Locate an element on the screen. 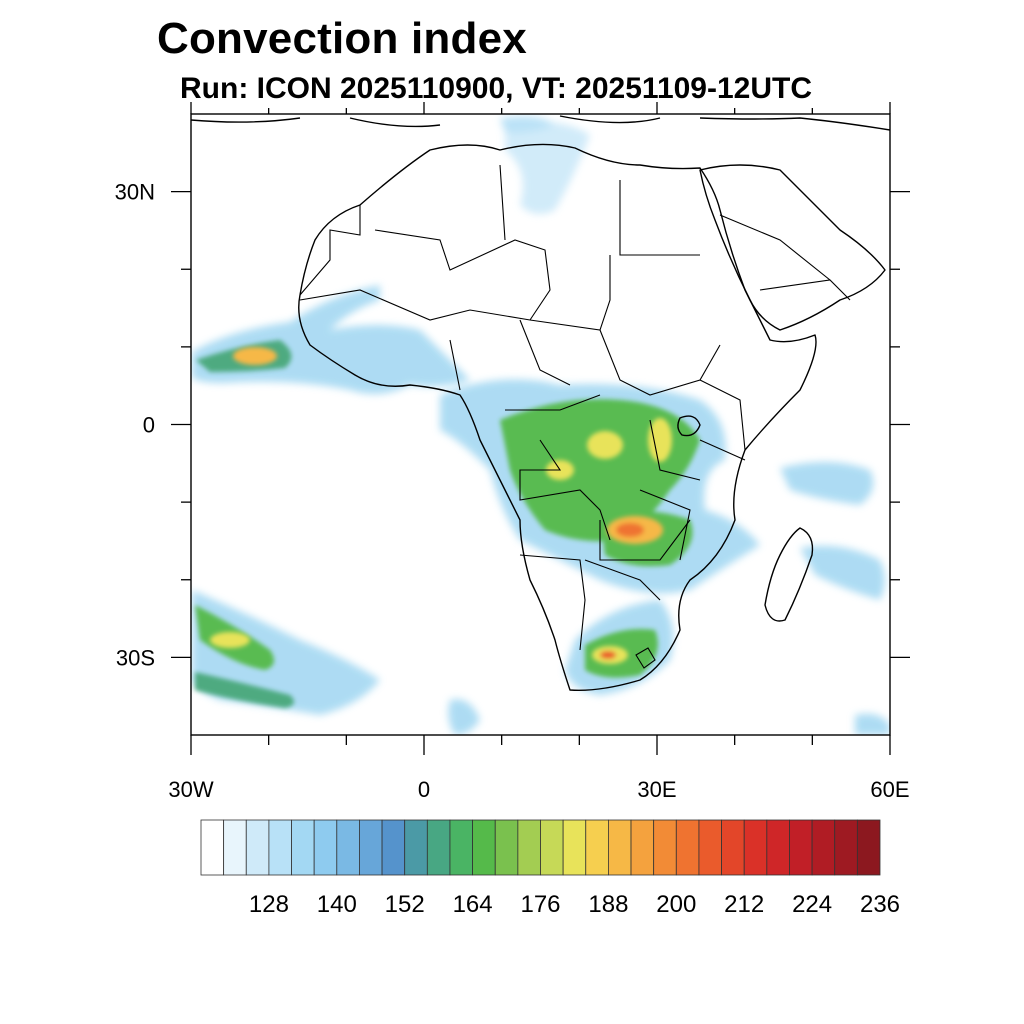 This screenshot has width=1024, height=1024. colorbar-tick-label: 200 is located at coordinates (676, 904).